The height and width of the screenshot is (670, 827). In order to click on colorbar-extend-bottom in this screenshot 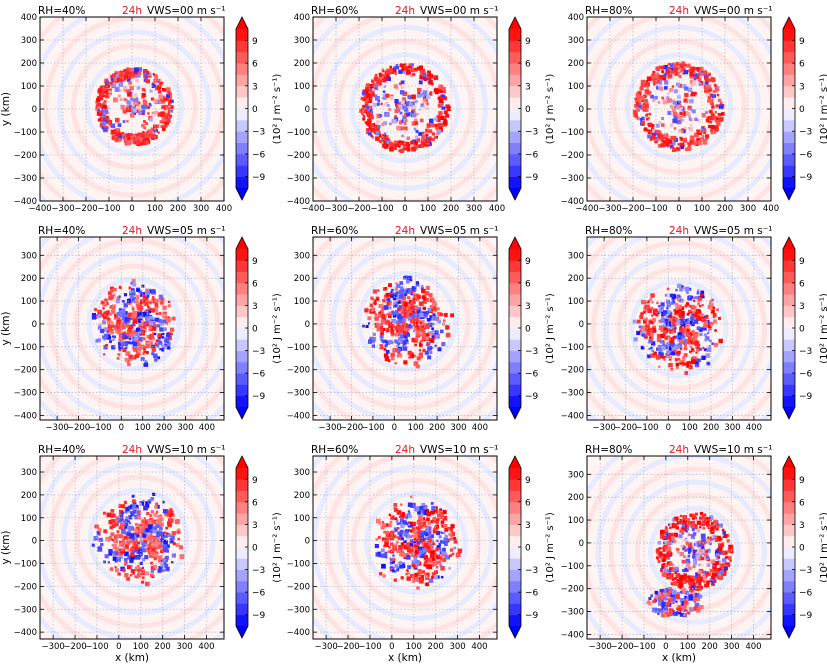, I will do `click(515, 194)`.